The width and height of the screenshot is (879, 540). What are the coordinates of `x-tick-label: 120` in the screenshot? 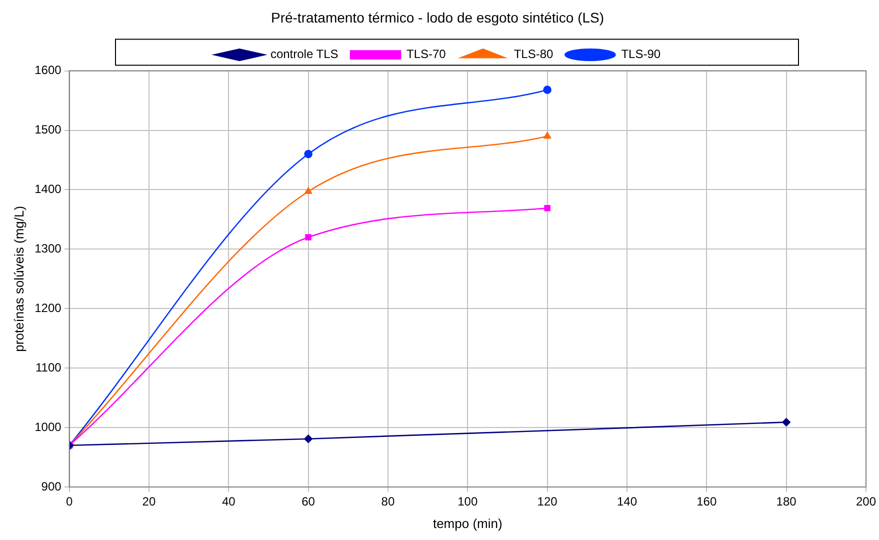 It's located at (547, 501).